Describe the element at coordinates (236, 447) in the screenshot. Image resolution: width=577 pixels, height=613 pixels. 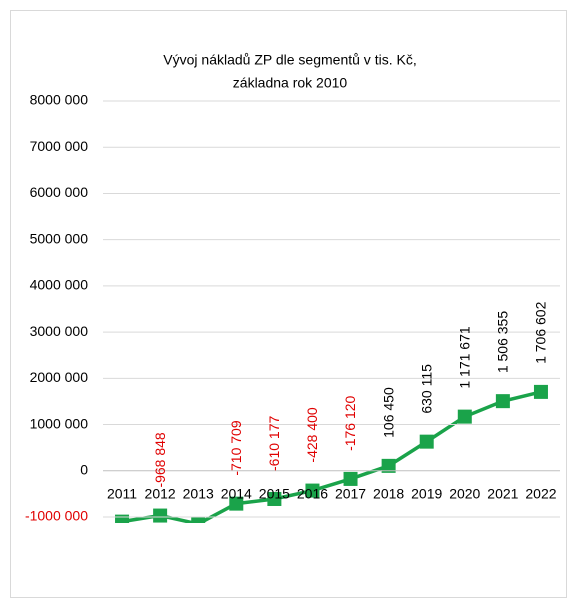
I see `data-label: -710 709` at that location.